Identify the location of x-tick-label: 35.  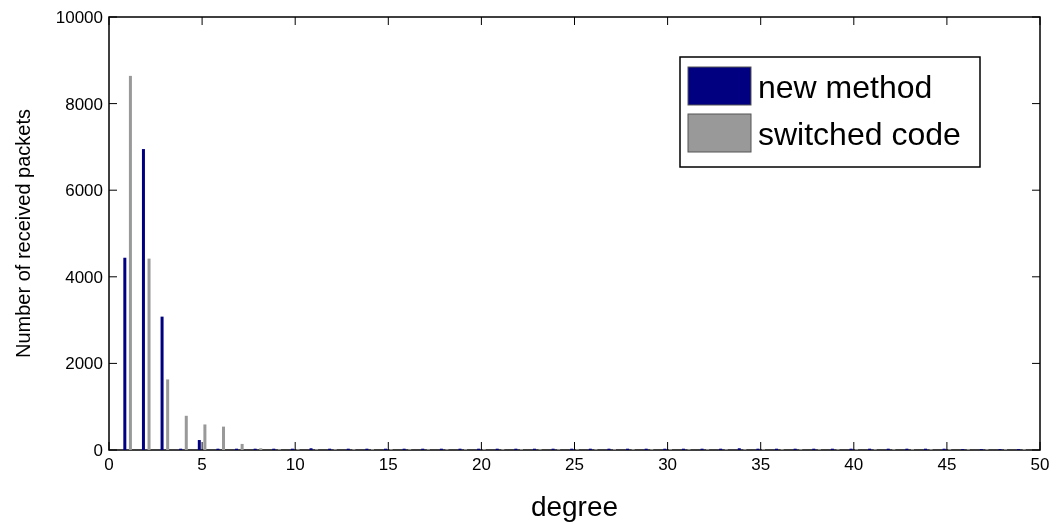
(761, 464).